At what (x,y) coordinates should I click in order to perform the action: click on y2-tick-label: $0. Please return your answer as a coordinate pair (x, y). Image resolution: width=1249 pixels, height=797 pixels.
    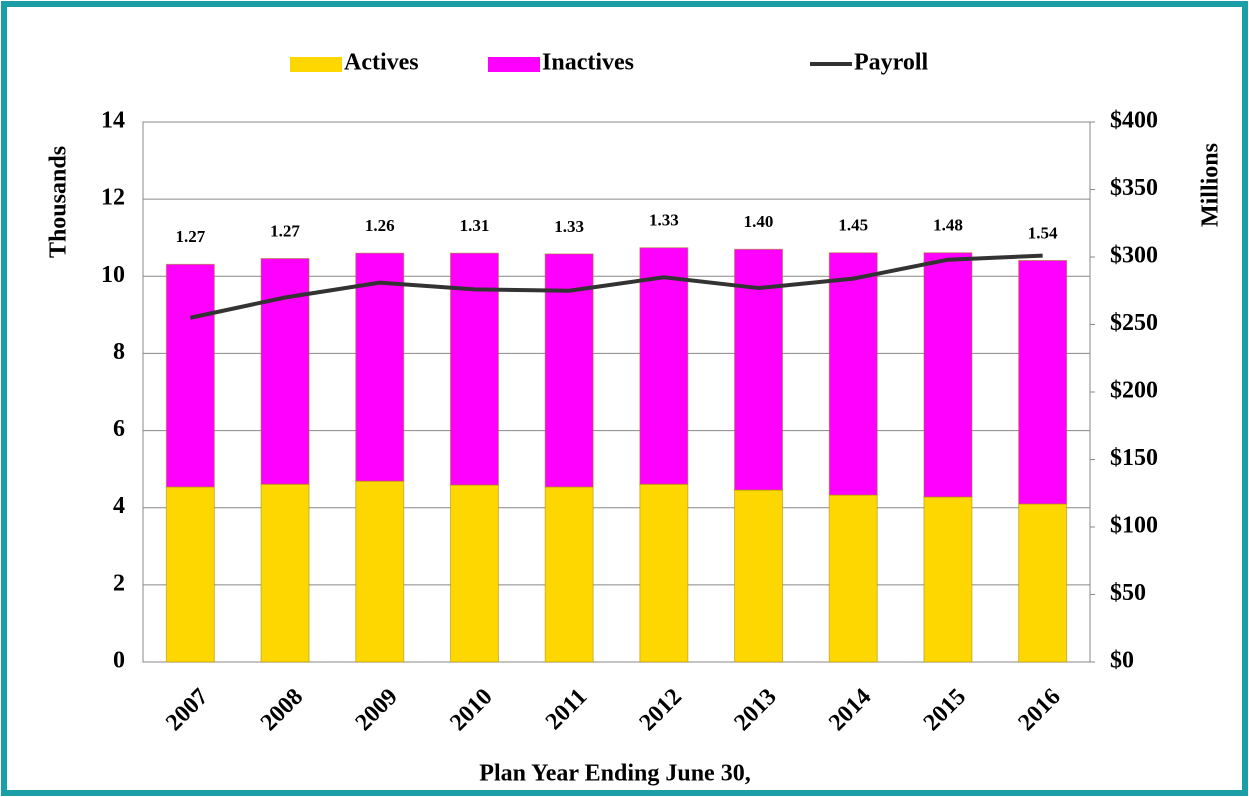
    Looking at the image, I should click on (1122, 661).